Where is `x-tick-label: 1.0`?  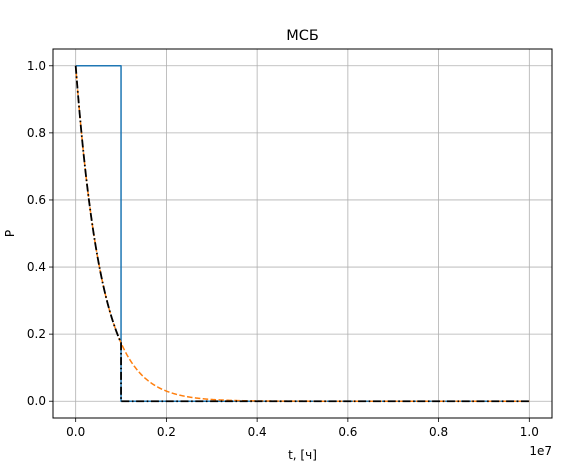
x-tick-label: 1.0 is located at coordinates (529, 432).